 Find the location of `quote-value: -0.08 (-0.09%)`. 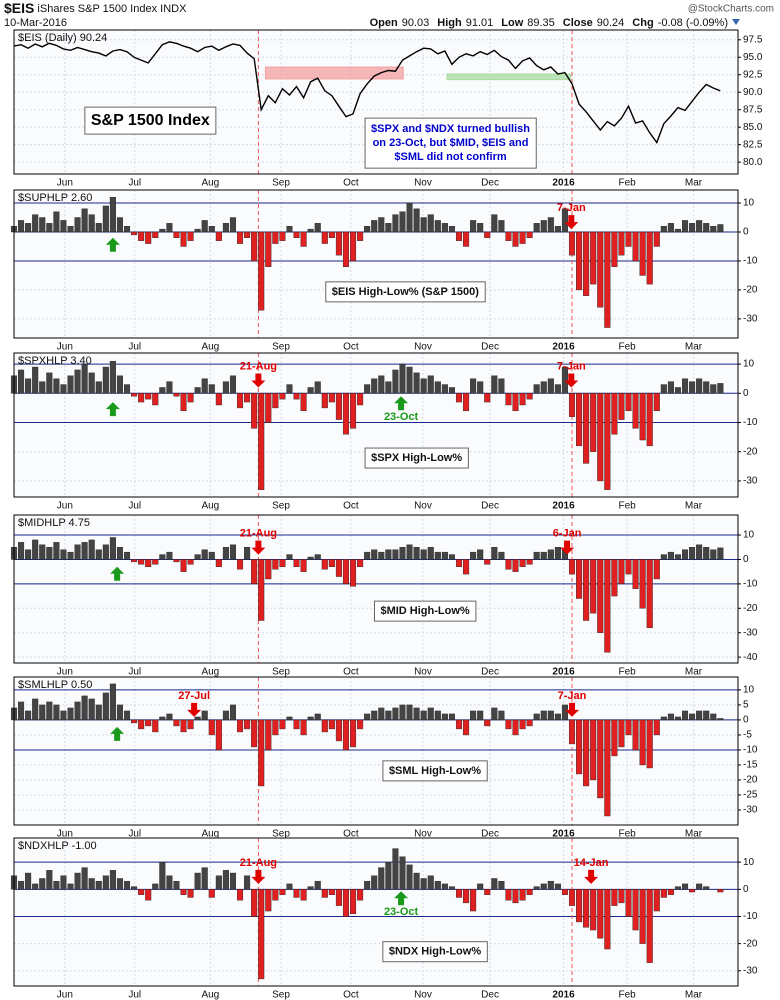

quote-value: -0.08 (-0.09%) is located at coordinates (693, 23).